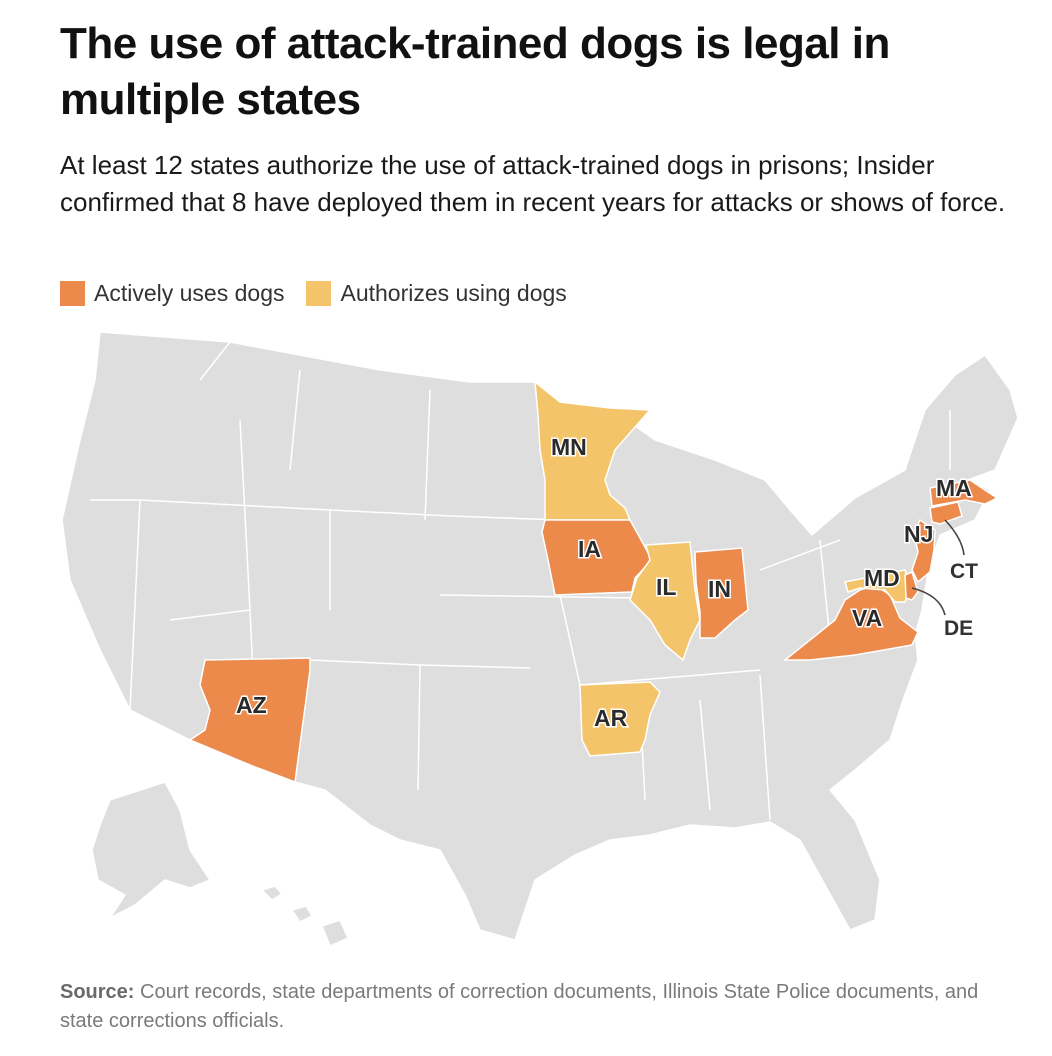 The height and width of the screenshot is (1056, 1052). What do you see at coordinates (569, 447) in the screenshot?
I see `state-label-mn: MN` at bounding box center [569, 447].